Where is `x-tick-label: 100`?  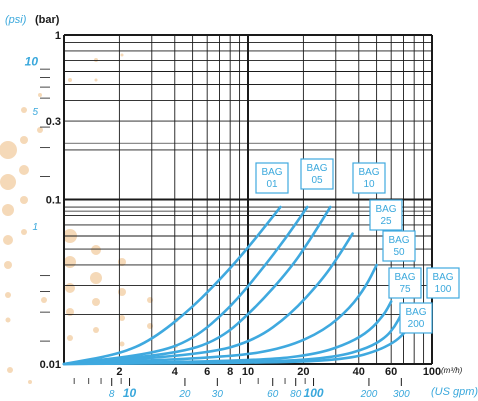 x-tick-label: 100 is located at coordinates (432, 372).